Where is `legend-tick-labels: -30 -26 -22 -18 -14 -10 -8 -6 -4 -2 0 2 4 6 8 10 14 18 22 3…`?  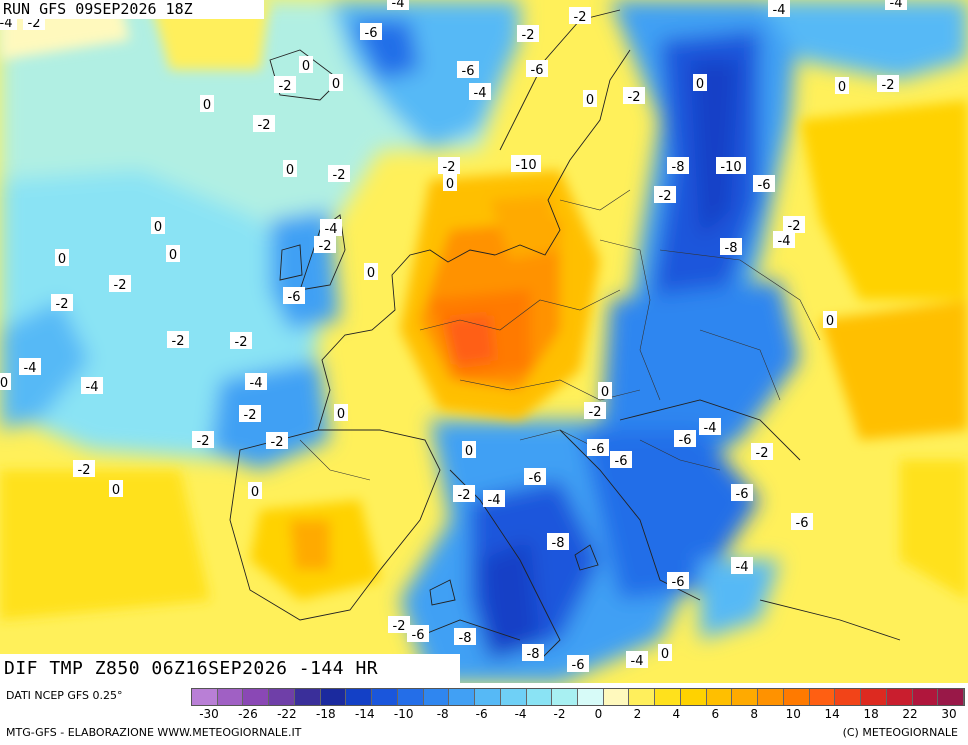 legend-tick-labels: -30 -26 -22 -18 -14 -10 -8 -6 -4 -2 0 2 4 6 8 10 14 18 22 3… is located at coordinates (578, 715).